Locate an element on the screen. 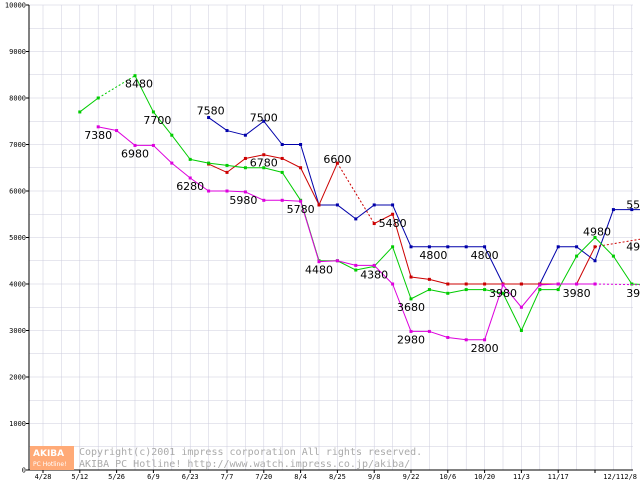 This screenshot has height=480, width=640. x-tick-label: 6/23 is located at coordinates (190, 476).